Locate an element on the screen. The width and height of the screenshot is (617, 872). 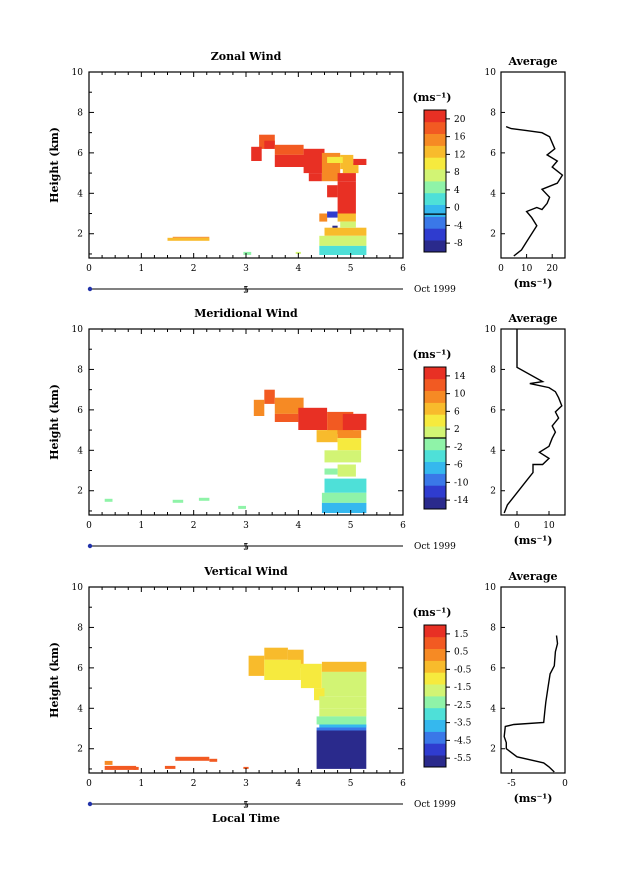
colorbar-tick-label: 8 is located at coordinates (457, 173).